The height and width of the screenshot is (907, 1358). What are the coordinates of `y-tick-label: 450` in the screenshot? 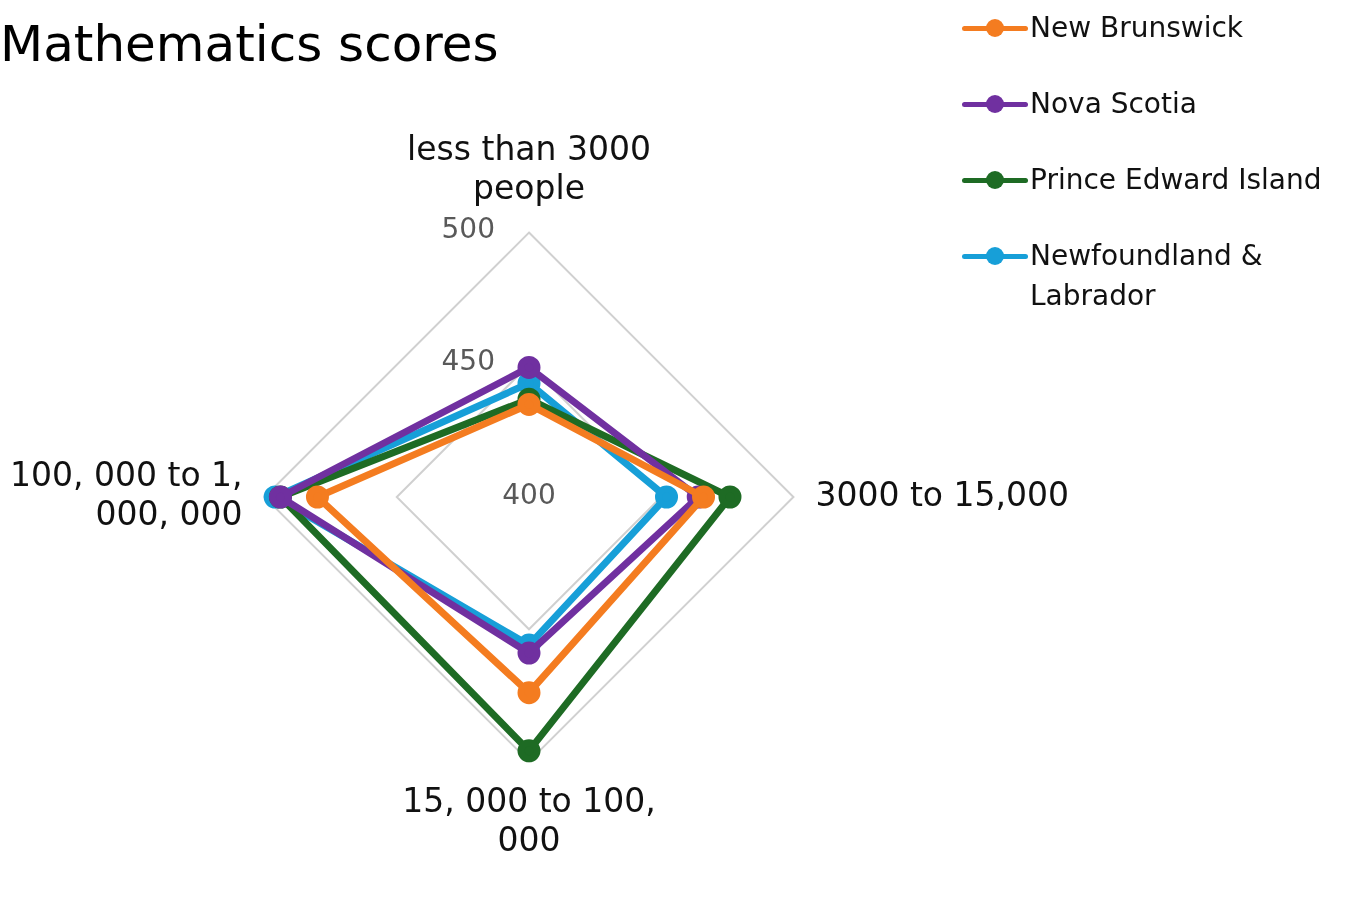 It's located at (468, 361).